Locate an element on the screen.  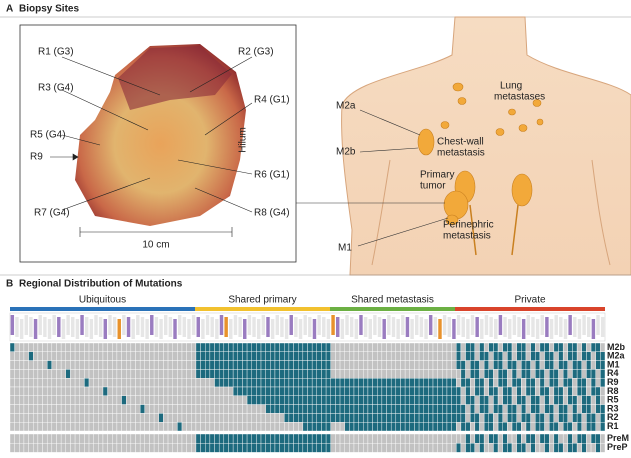
row-label: R8 is located at coordinates (613, 391).